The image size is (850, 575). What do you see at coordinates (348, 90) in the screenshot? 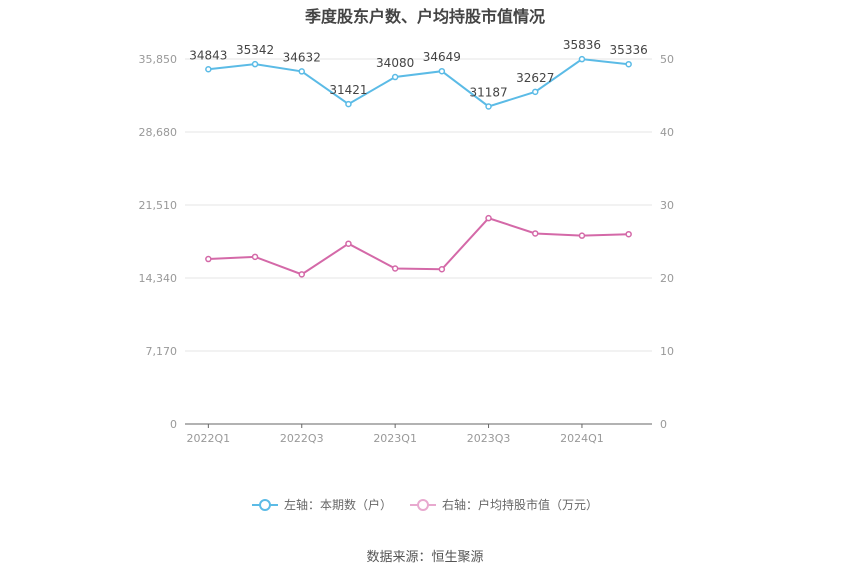
I see `data-label: 31421` at bounding box center [348, 90].